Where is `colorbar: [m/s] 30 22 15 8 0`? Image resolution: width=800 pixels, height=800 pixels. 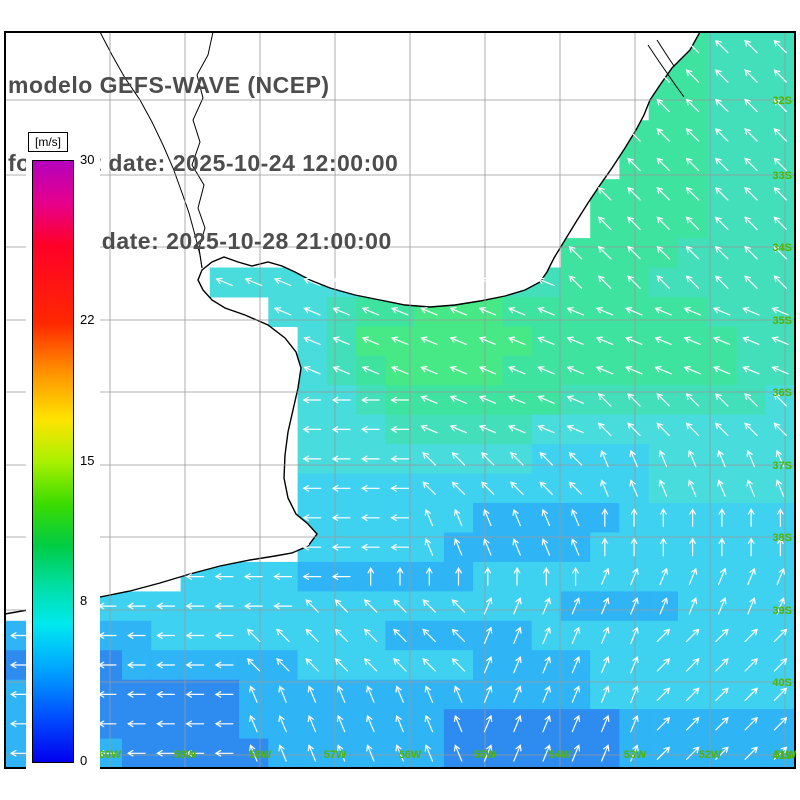
colorbar: [m/s] 30 22 15 8 0 is located at coordinates (63, 456).